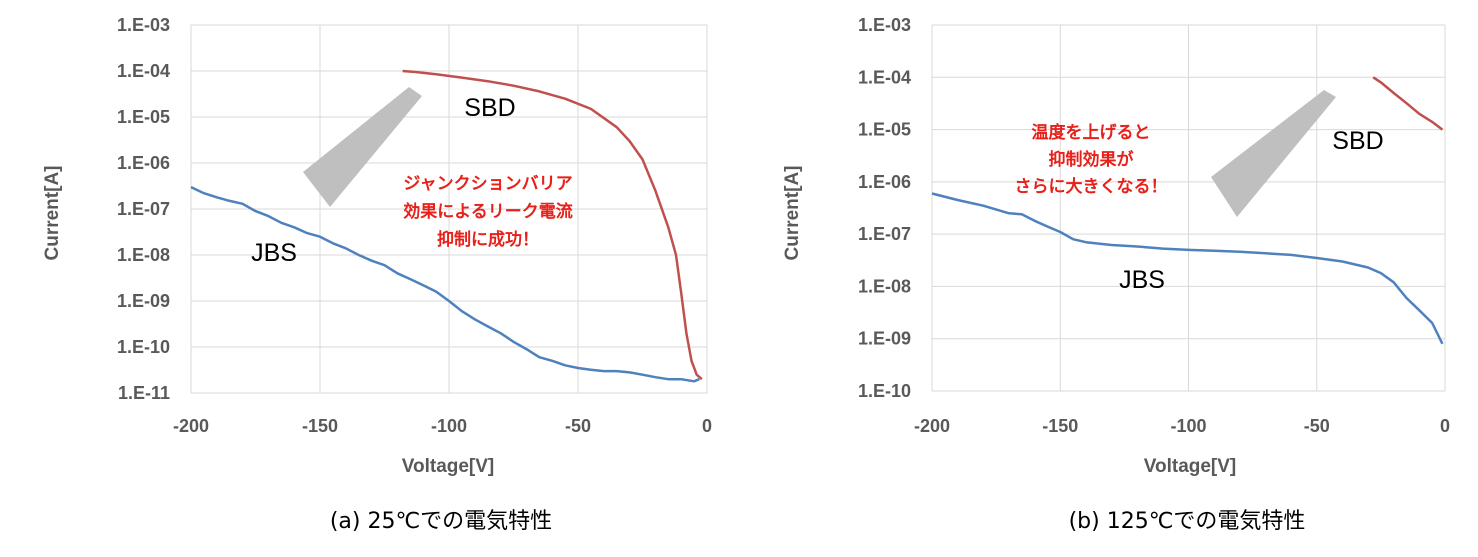 The image size is (1478, 557). I want to click on annotation-line: 抑制に成功！, so click(488, 239).